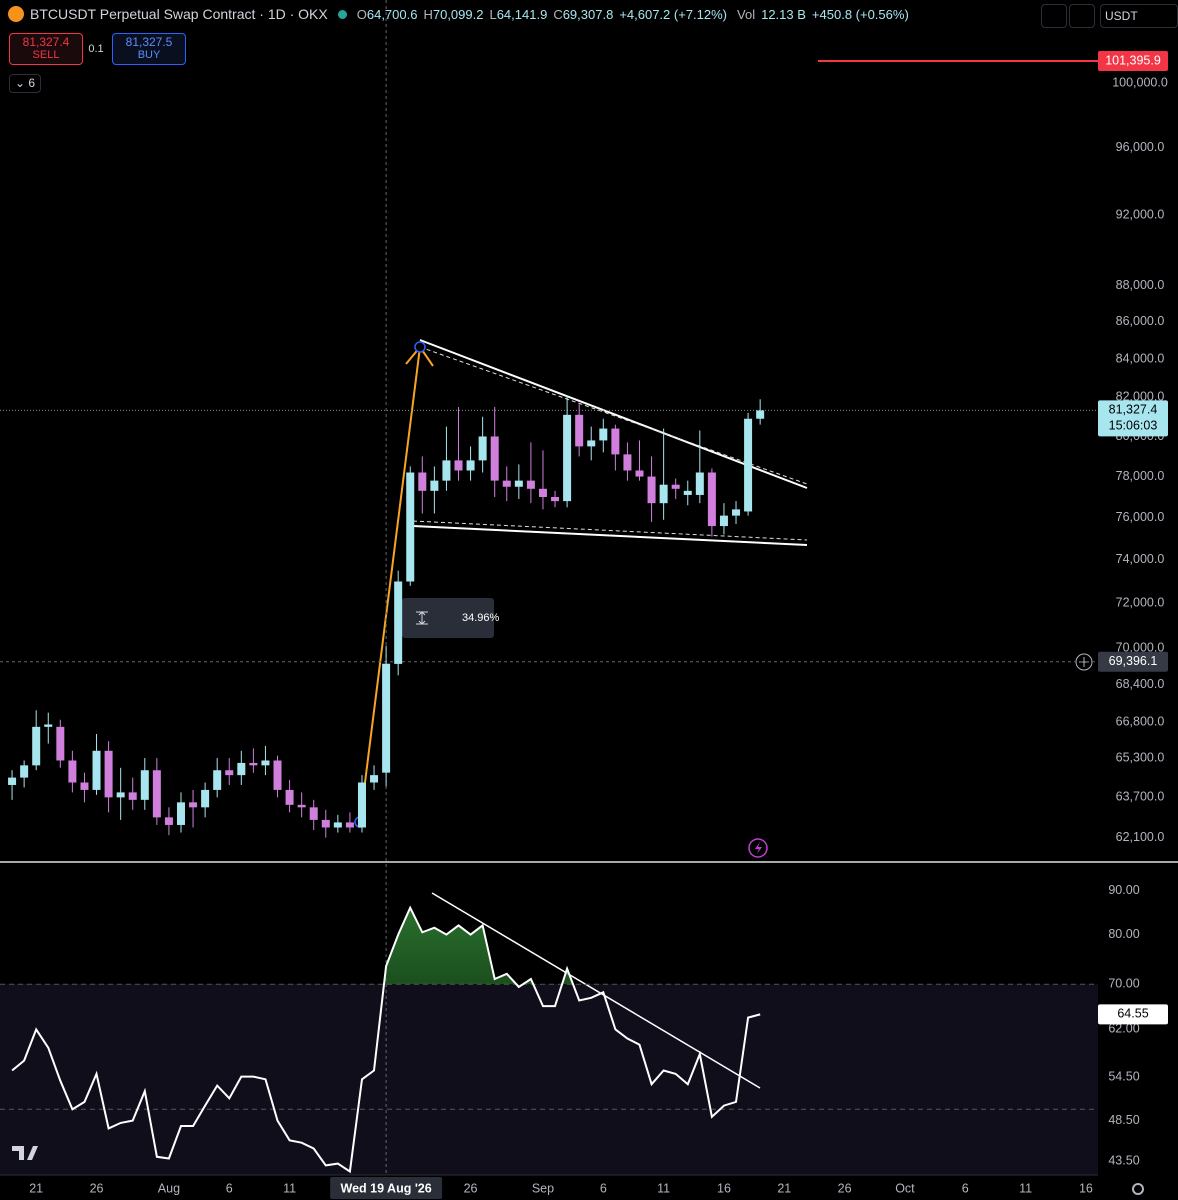  Describe the element at coordinates (783, 14) in the screenshot. I see `volume: 12.13 B` at that location.